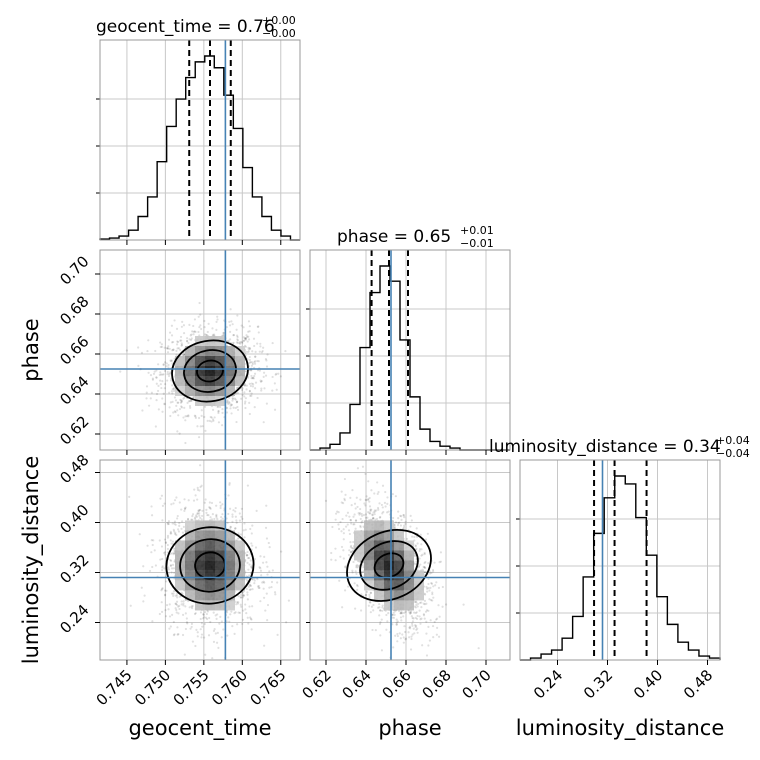 Image resolution: width=760 pixels, height=760 pixels. I want to click on scatter-panel-geocent_time-phase, so click(200, 353).